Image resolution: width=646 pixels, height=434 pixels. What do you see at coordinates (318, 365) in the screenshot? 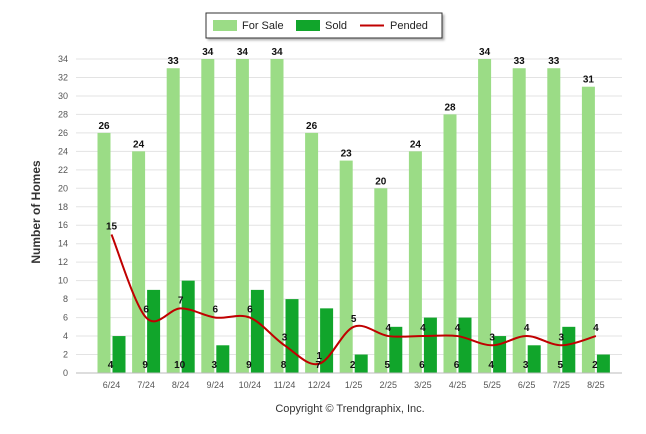
I see `bar-label-sold: 7` at bounding box center [318, 365].